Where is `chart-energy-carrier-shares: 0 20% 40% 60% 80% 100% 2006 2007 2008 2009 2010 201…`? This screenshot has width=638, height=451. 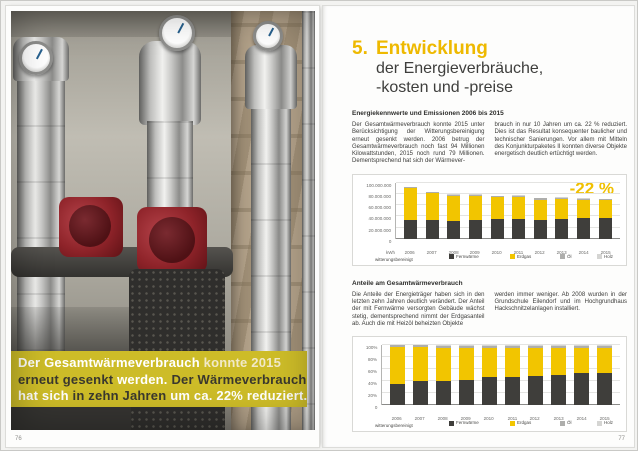 chart-energy-carrier-shares: 0 20% 40% 60% 80% 100% 2006 2007 2008 2009 2010 201… is located at coordinates (489, 384).